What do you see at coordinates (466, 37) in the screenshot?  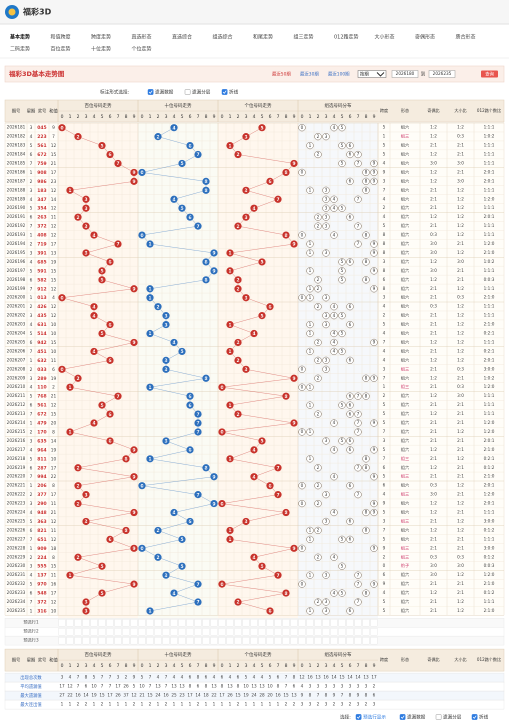 I see `nav-link: 质合形态` at bounding box center [466, 37].